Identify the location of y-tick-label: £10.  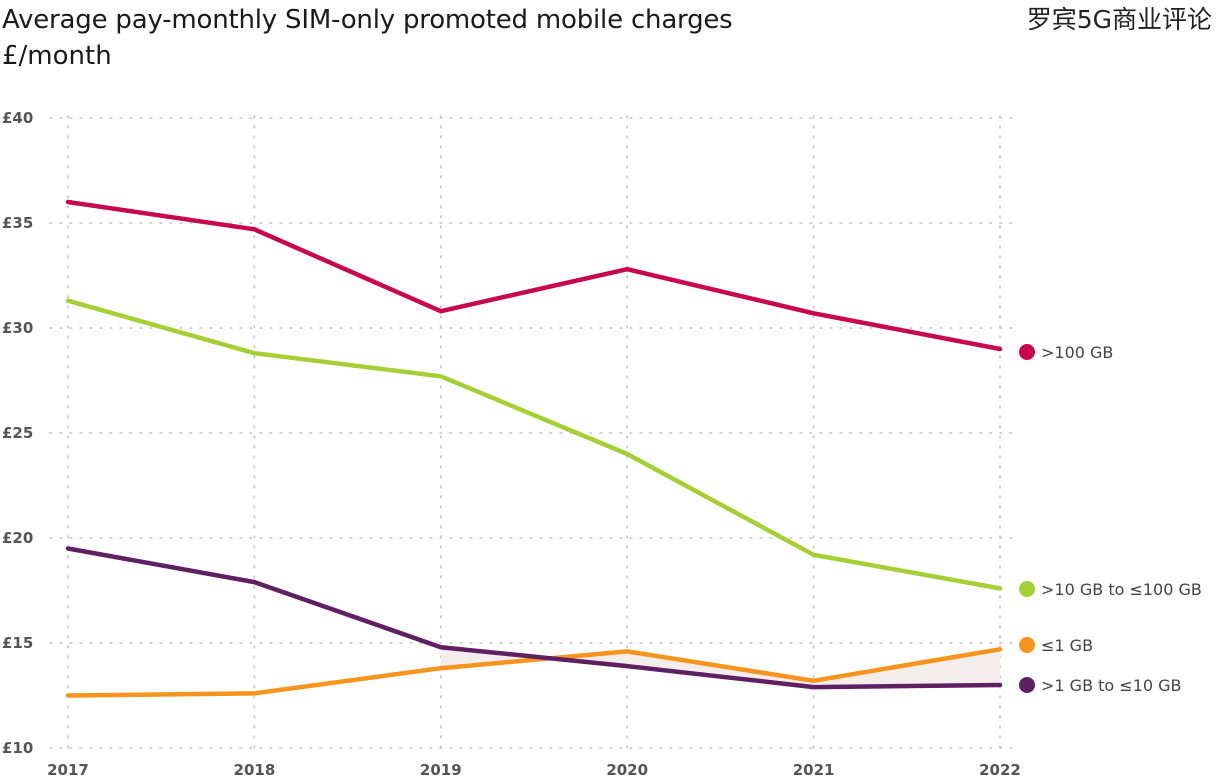
(17, 748).